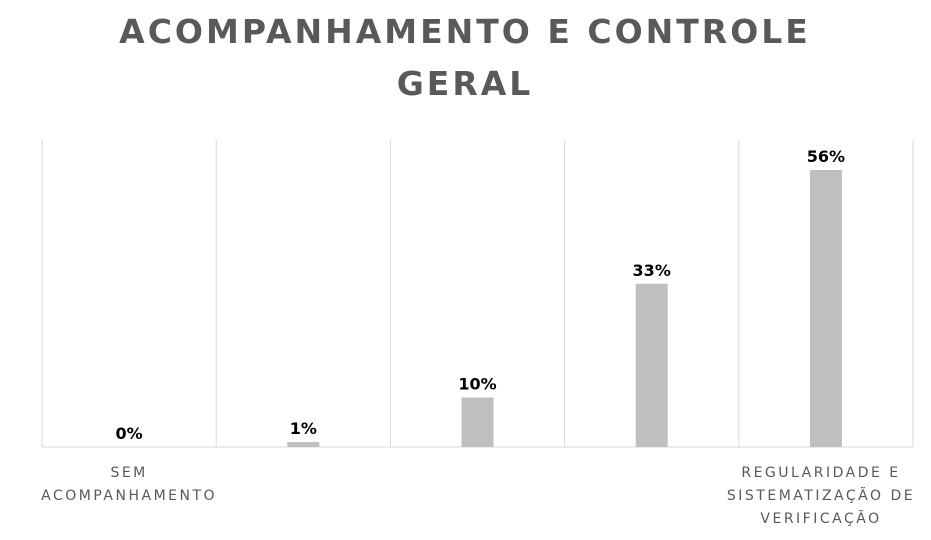 The width and height of the screenshot is (931, 540). I want to click on chart-title: ACOMPANHAMENTO E CONTROLE GERAL, so click(465, 57).